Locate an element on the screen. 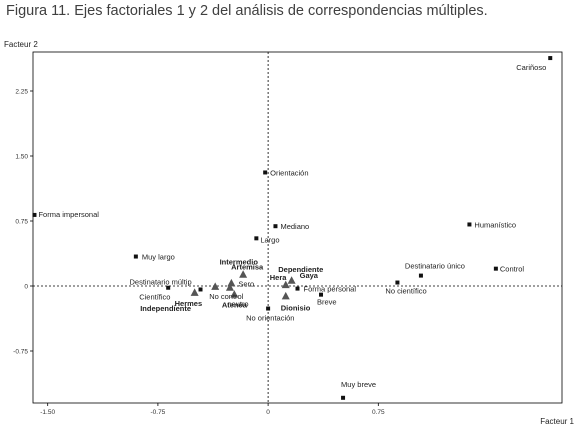 This screenshot has height=428, width=575. point-label: Mediano is located at coordinates (294, 226).